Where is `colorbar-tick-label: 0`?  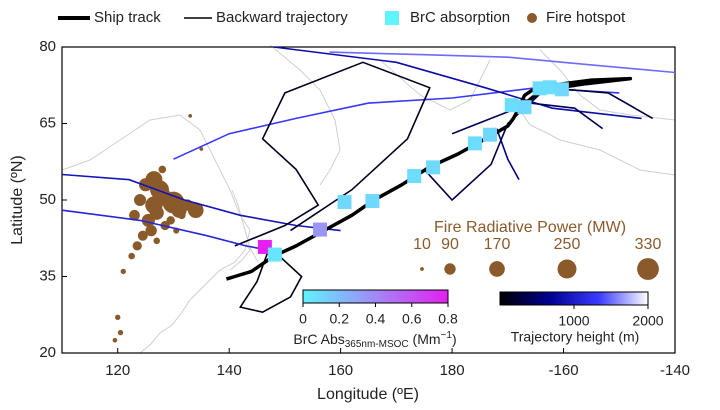 colorbar-tick-label: 0 is located at coordinates (303, 319).